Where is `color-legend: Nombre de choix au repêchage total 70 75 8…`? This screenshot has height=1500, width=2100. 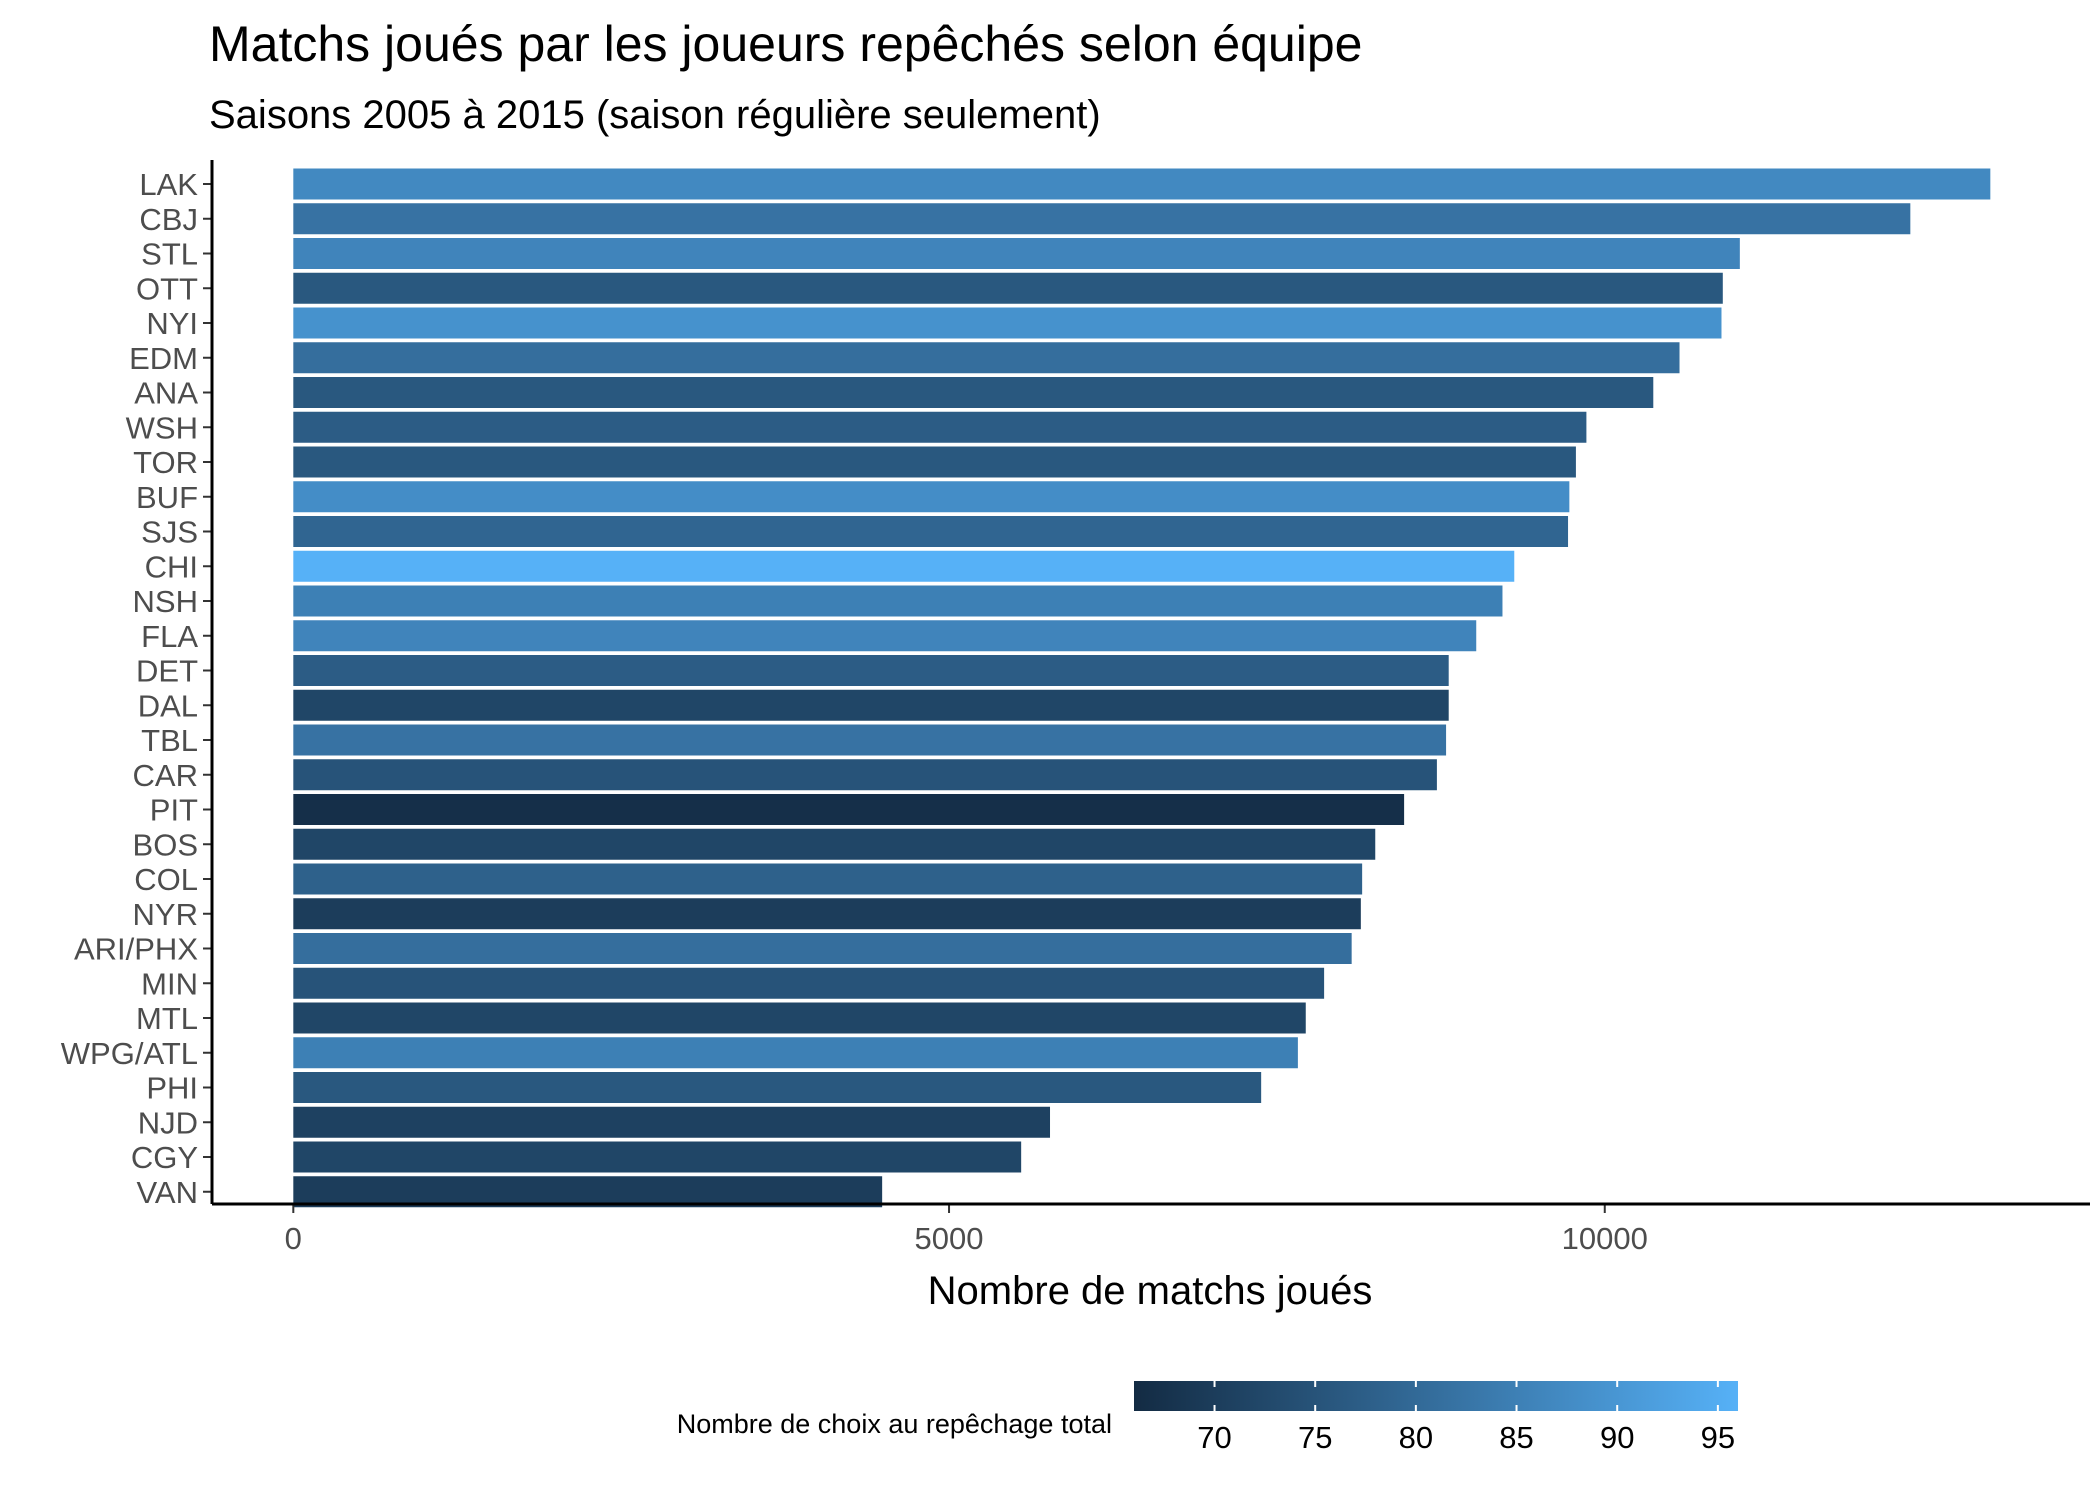
color-legend: Nombre de choix au repêchage total 70 75 8… is located at coordinates (1207, 1418).